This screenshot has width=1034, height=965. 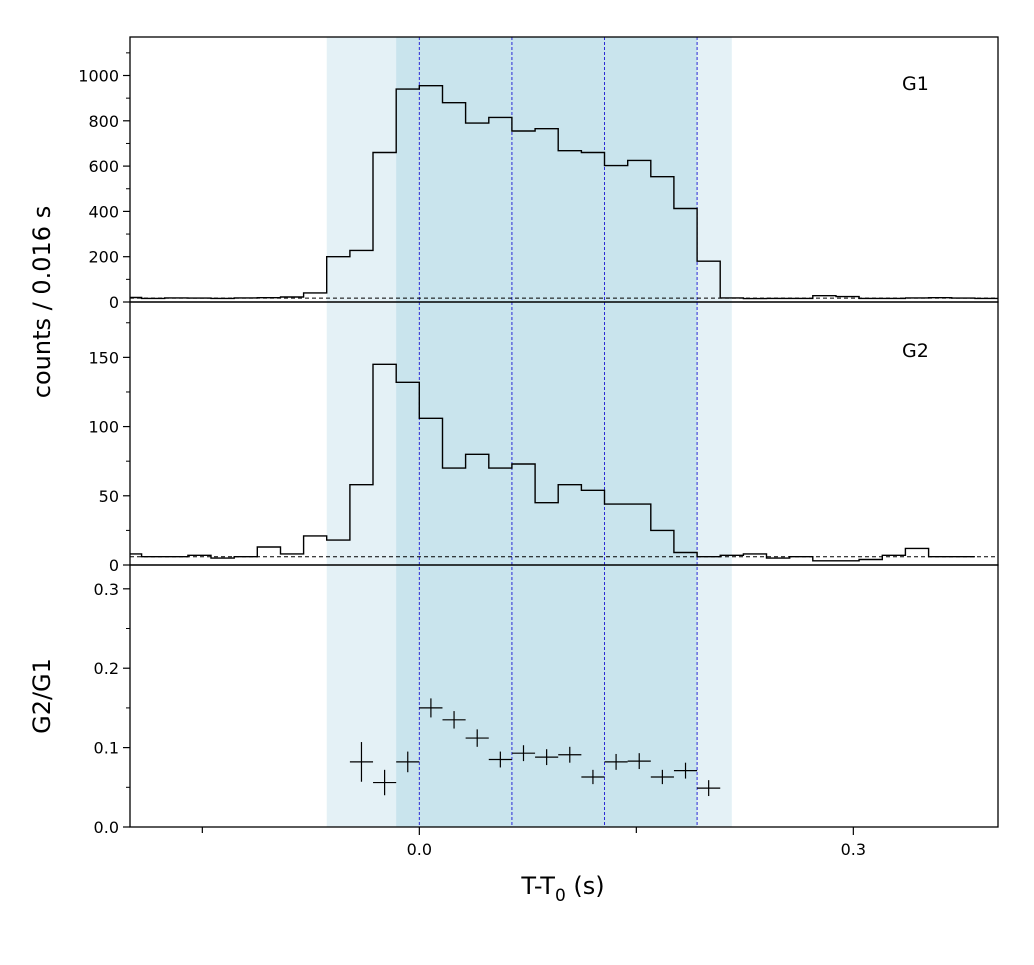 I want to click on x-axis-title-subscript: 0, so click(x=560, y=896).